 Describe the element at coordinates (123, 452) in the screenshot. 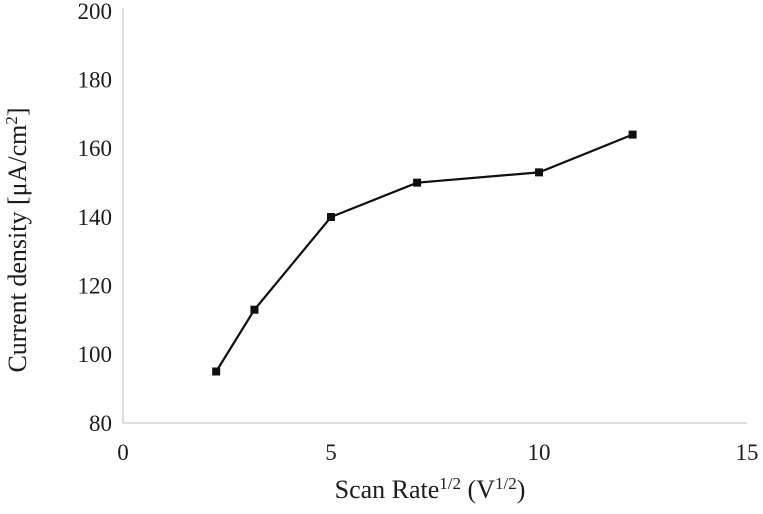

I see `x-tick-label: 0` at that location.